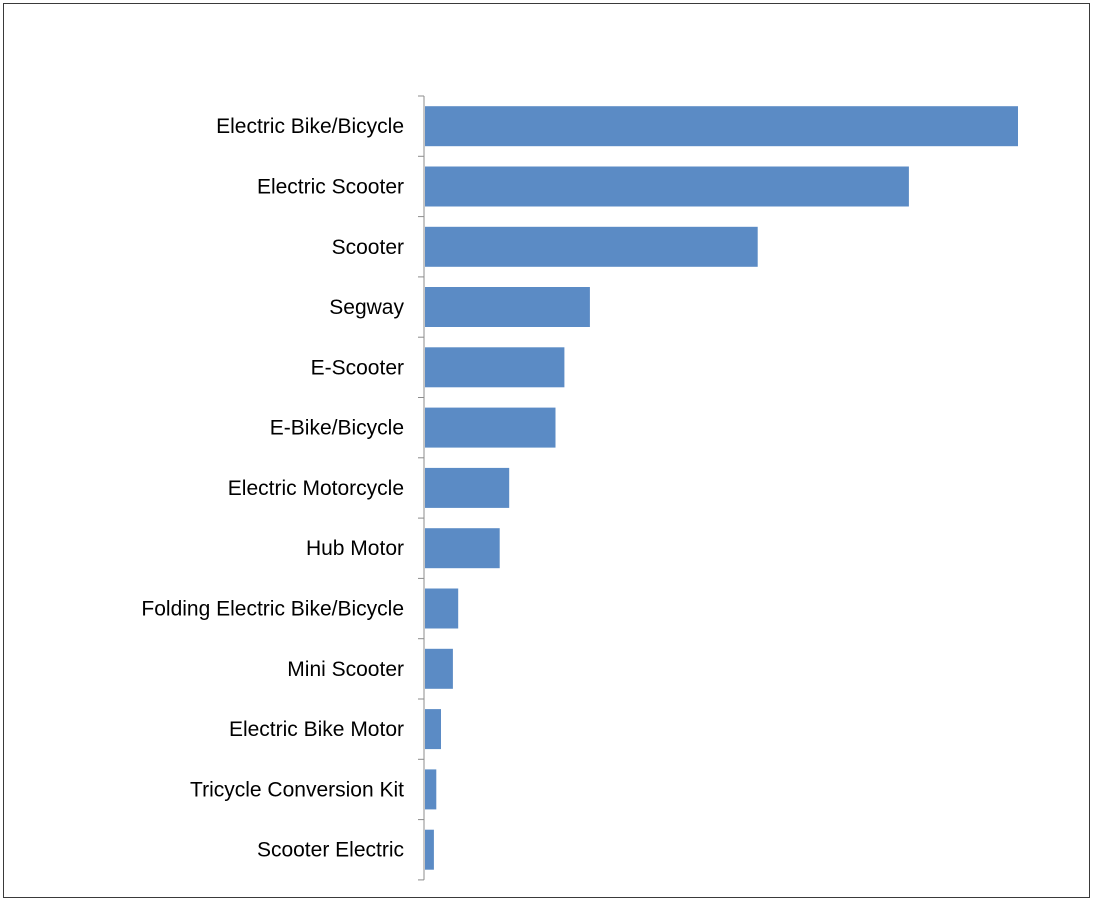  Describe the element at coordinates (330, 187) in the screenshot. I see `category-label: Electric Scooter` at that location.